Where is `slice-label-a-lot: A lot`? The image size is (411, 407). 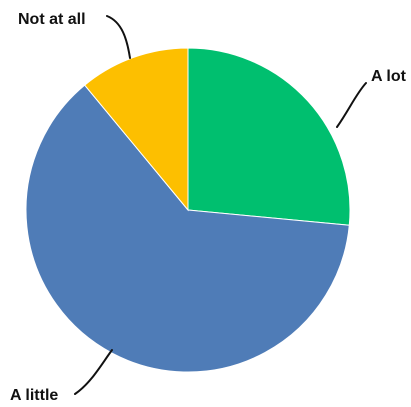
slice-label-a-lot: A lot is located at coordinates (389, 76).